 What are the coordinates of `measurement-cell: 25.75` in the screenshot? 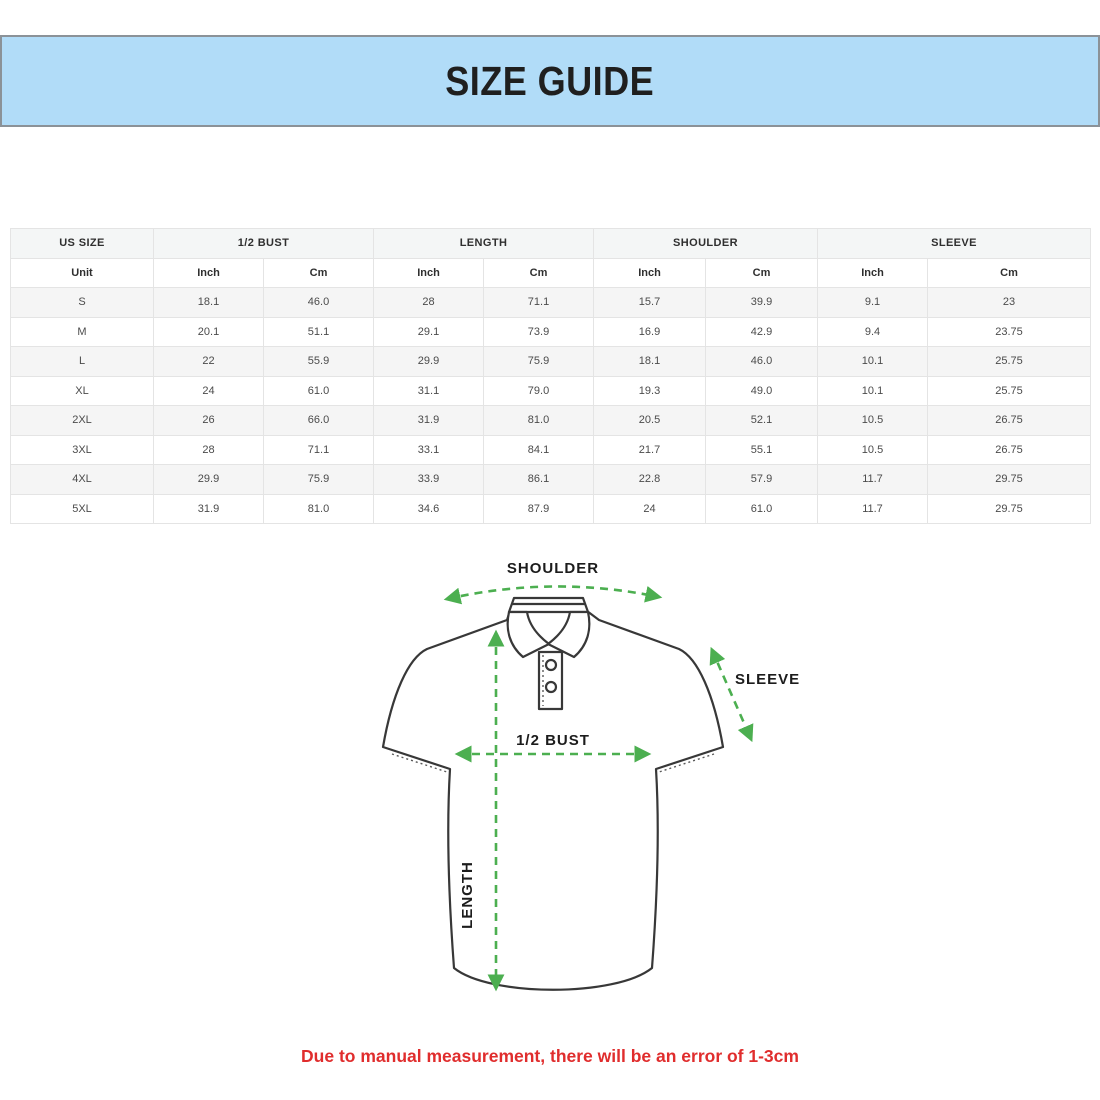 It's located at (1009, 390).